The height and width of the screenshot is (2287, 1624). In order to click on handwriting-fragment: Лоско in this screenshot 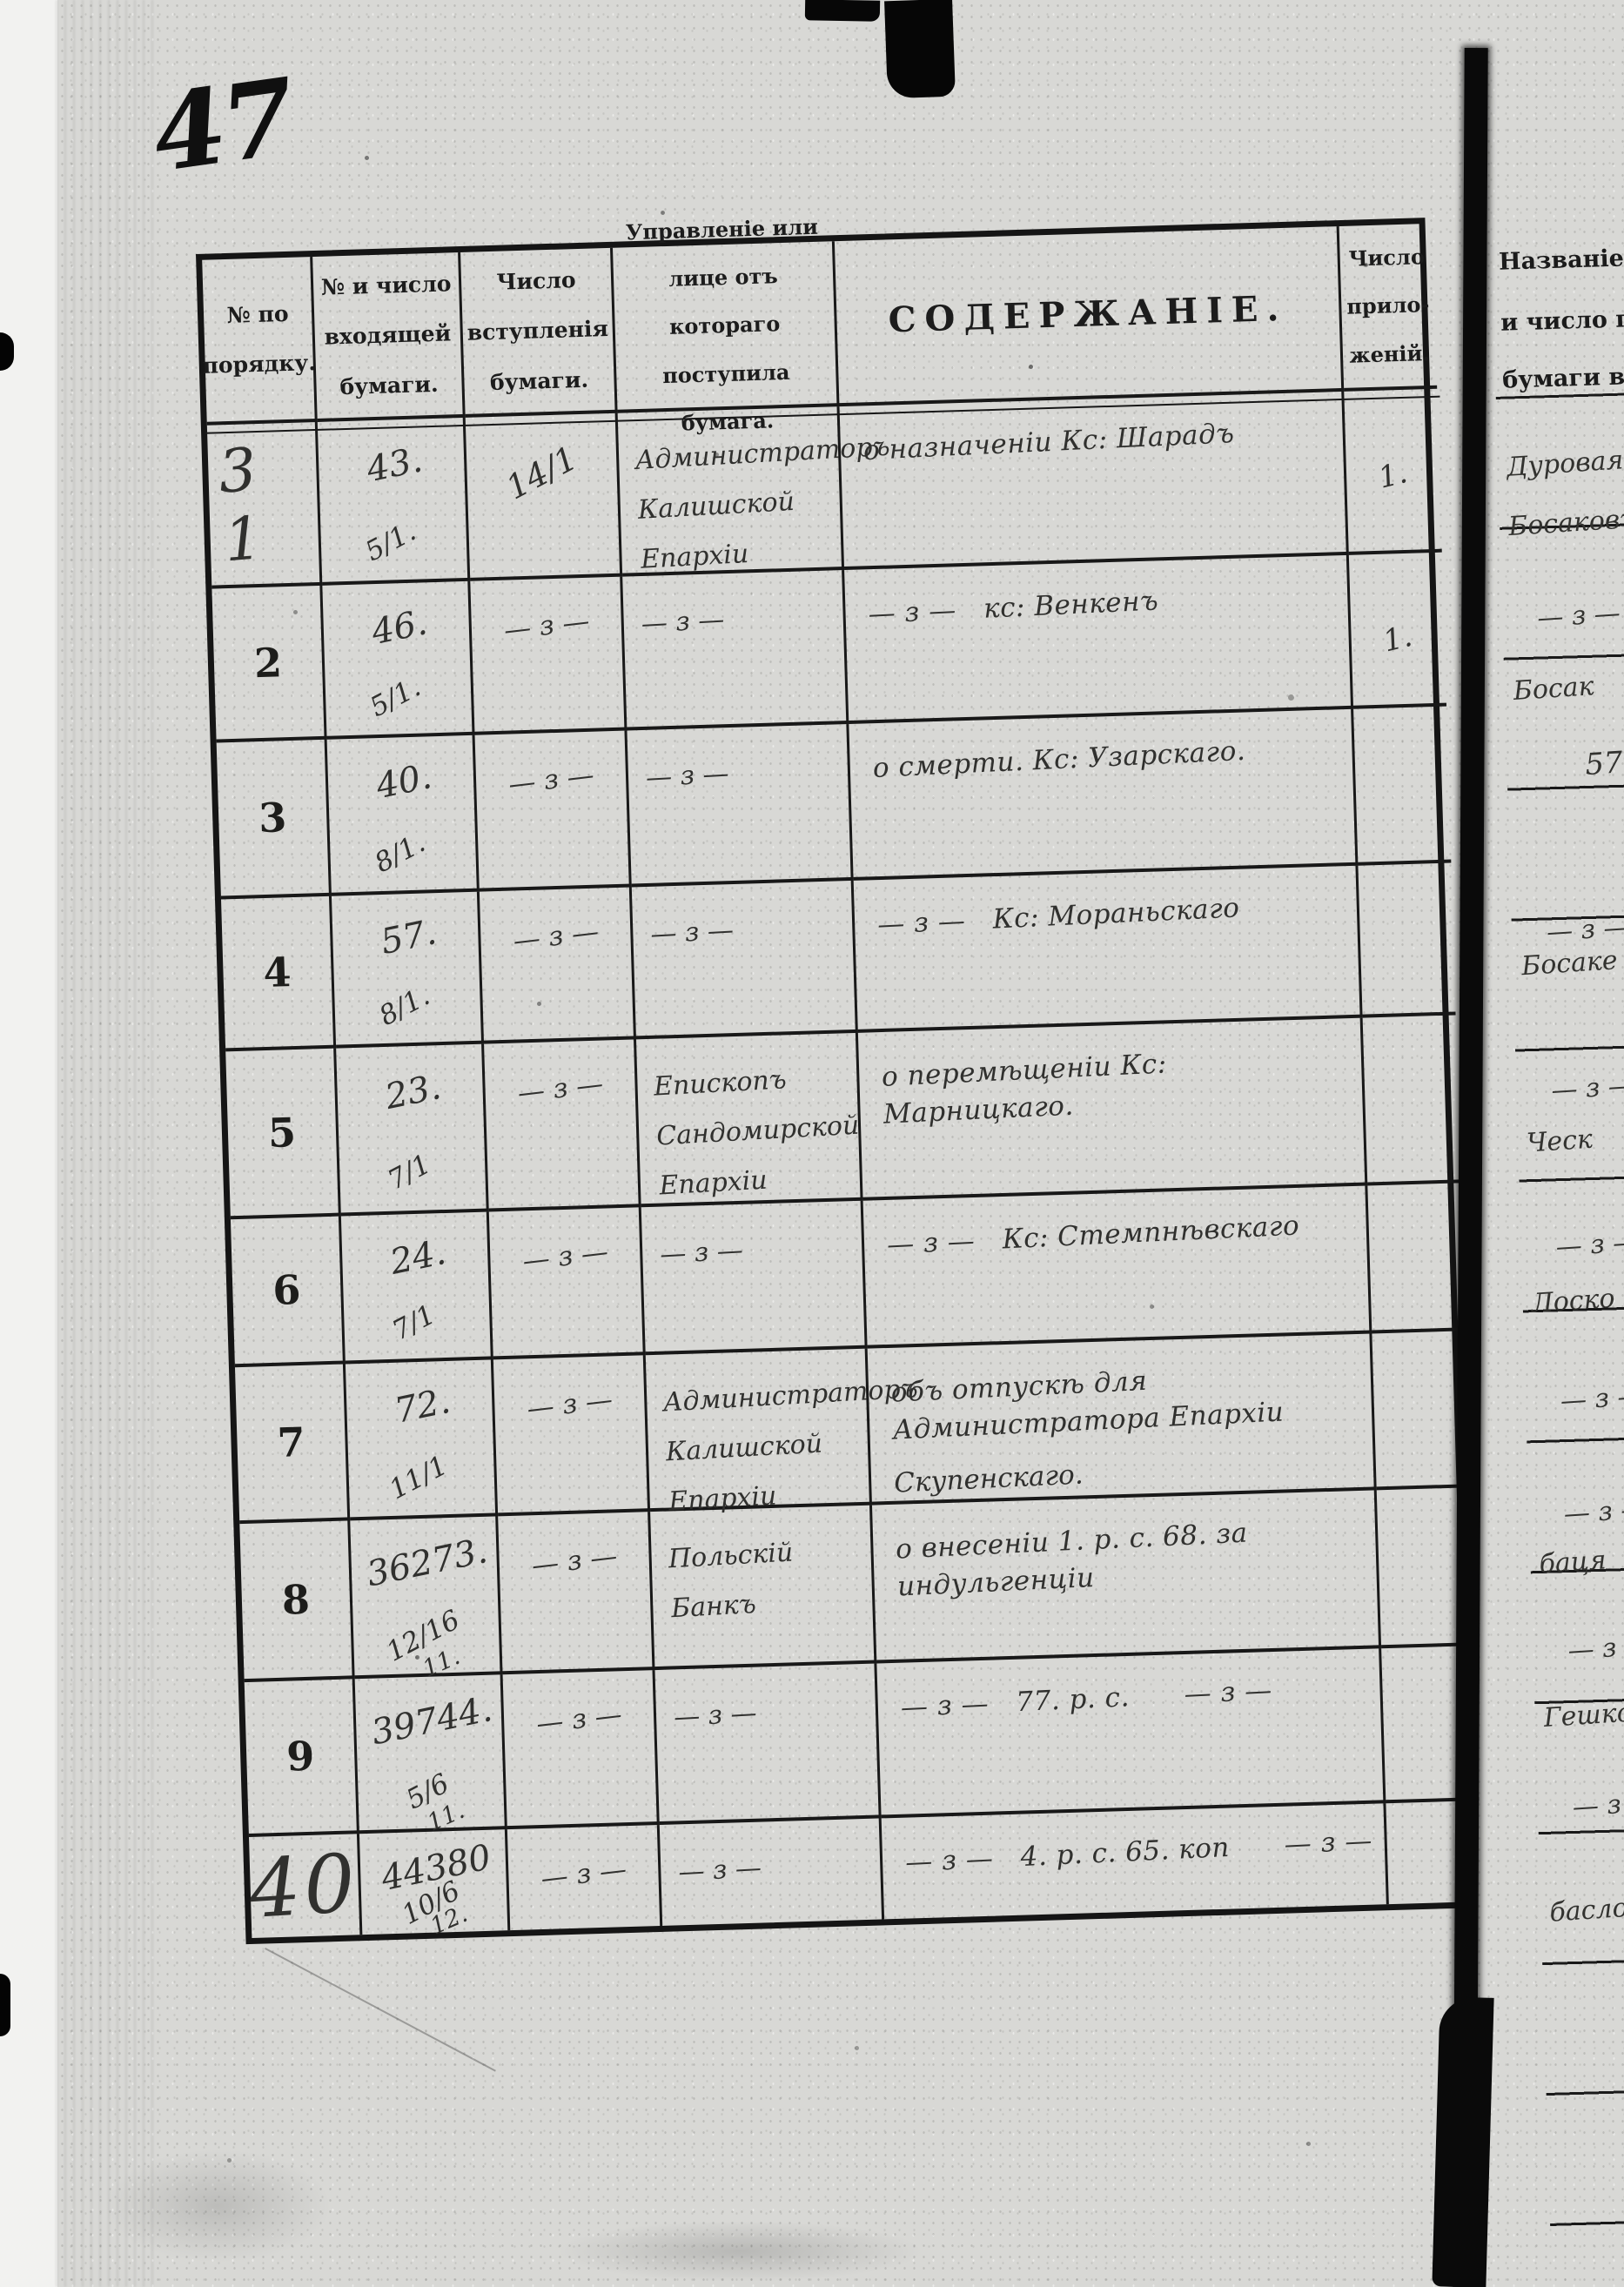, I will do `click(1573, 1301)`.